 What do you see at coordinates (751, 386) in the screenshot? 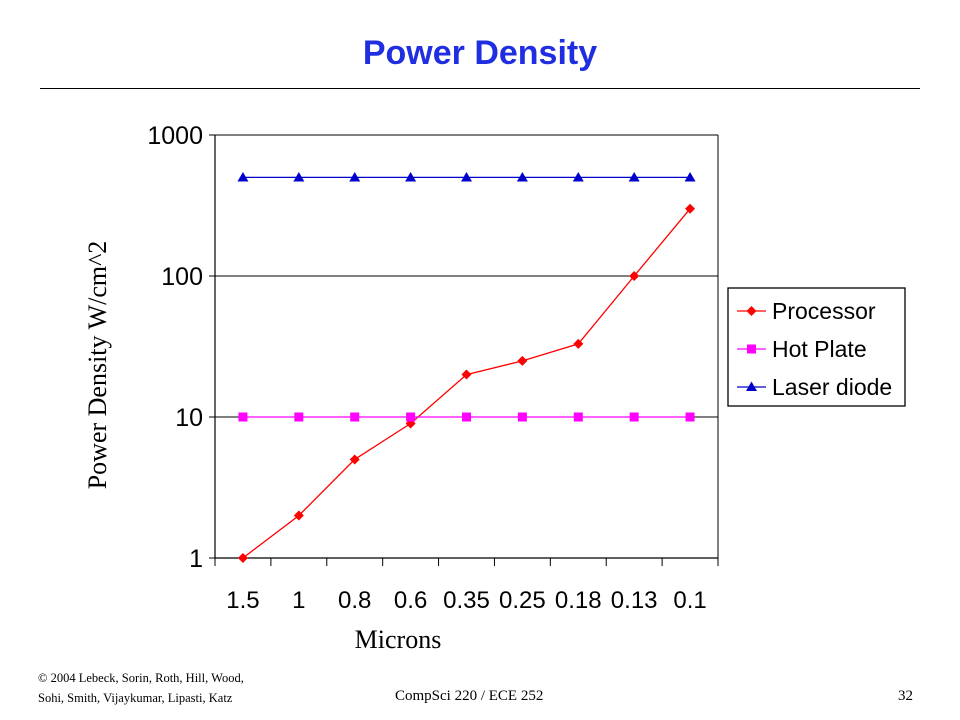
I see `legend-marker-laser-diode` at bounding box center [751, 386].